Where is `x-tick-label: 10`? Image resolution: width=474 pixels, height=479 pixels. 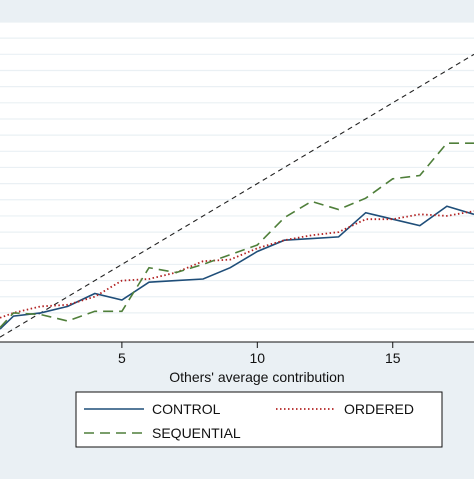
x-tick-label: 10 is located at coordinates (258, 358).